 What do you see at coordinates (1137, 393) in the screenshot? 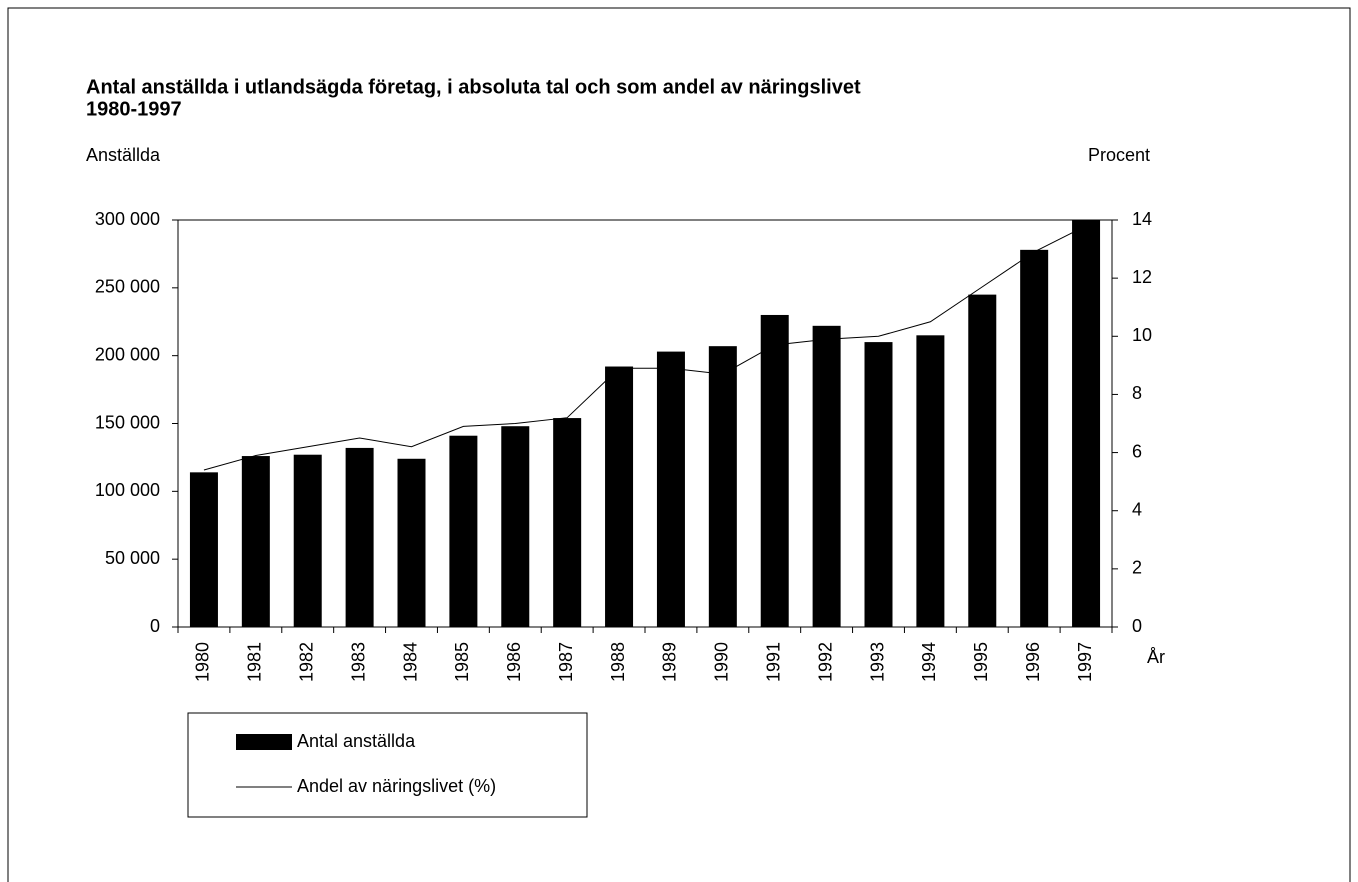
I see `y2-tick-label: 8` at bounding box center [1137, 393].